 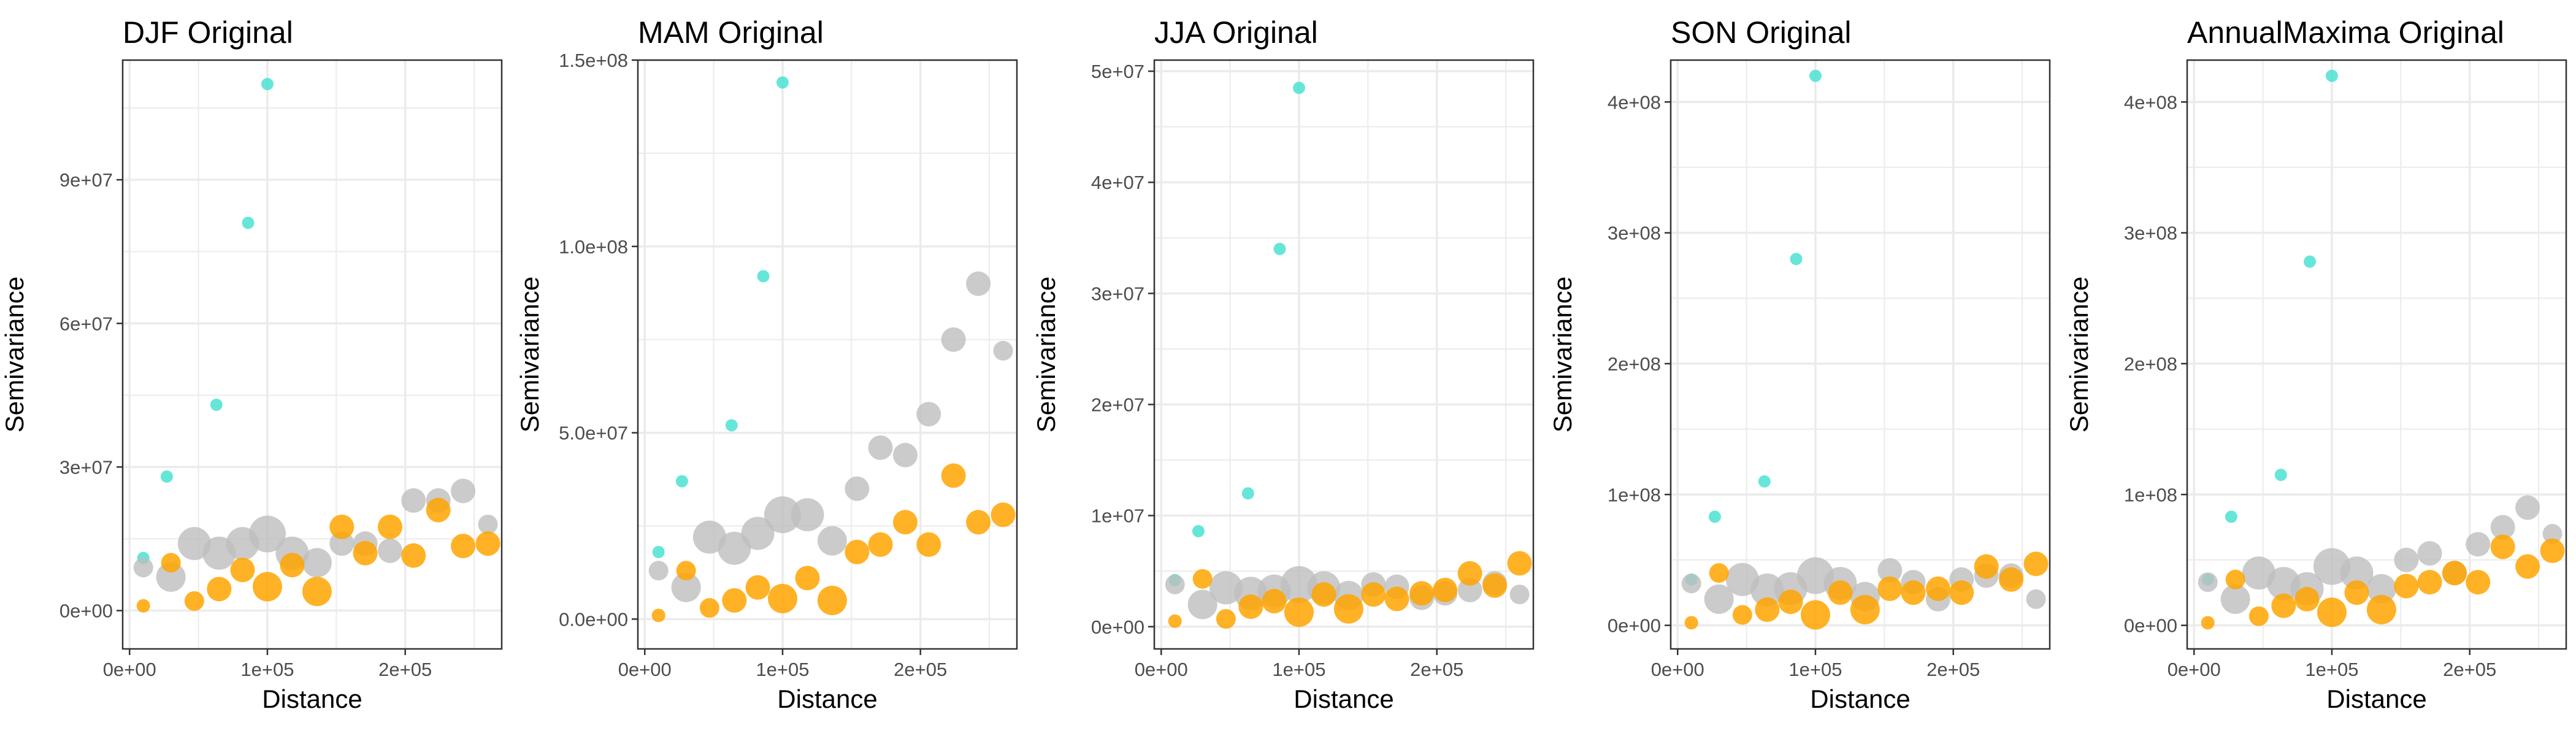 What do you see at coordinates (593, 619) in the screenshot?
I see `y-tick-label: 0.0e+00` at bounding box center [593, 619].